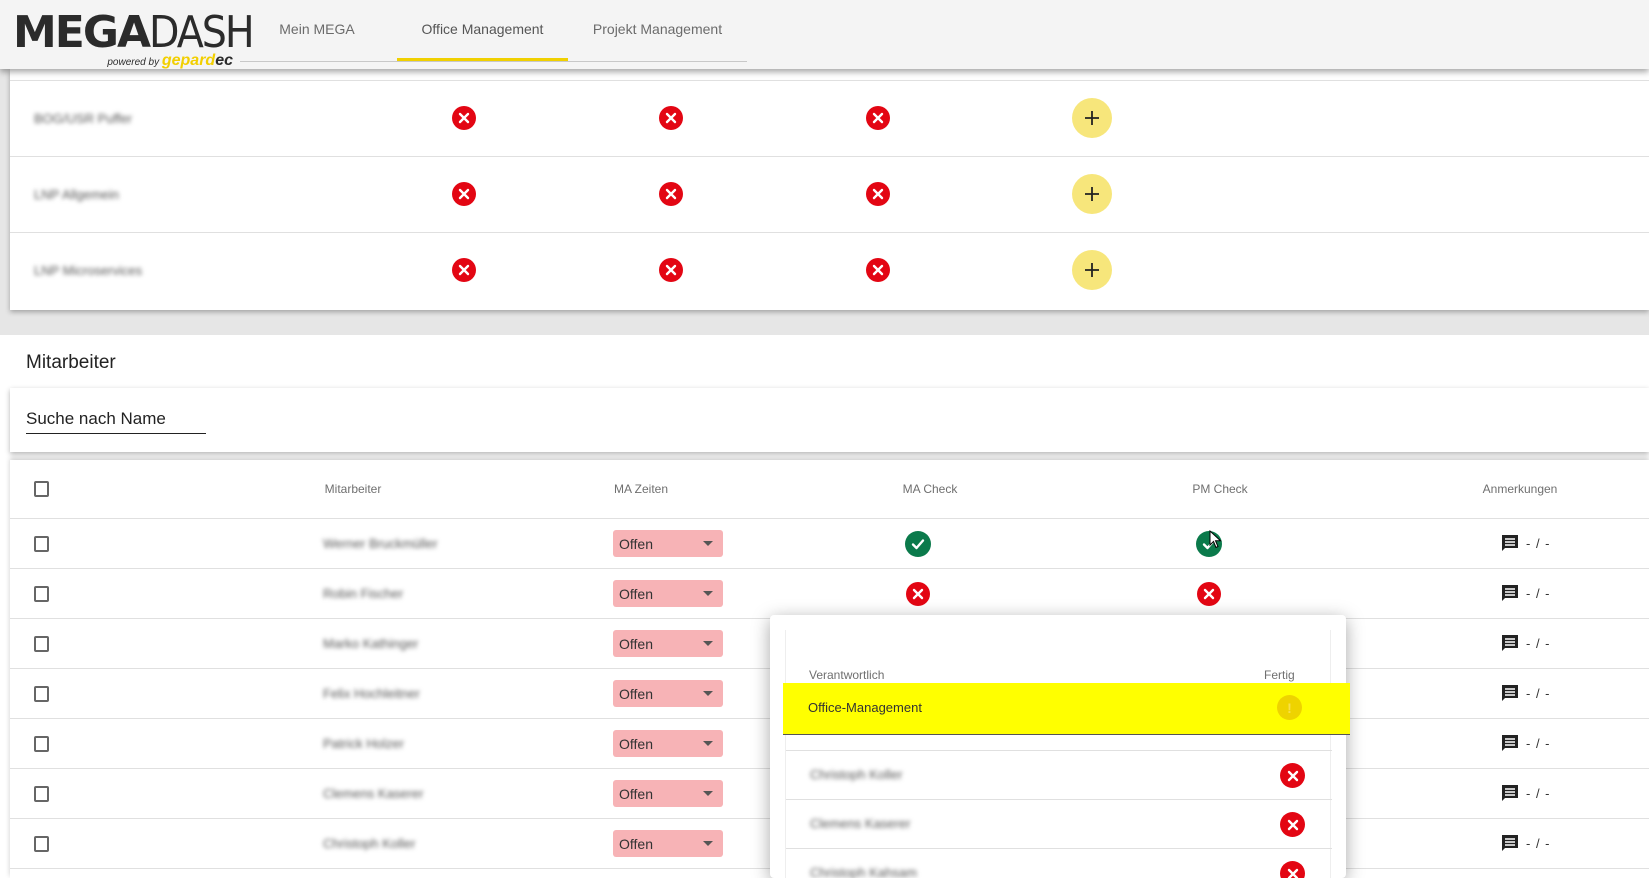 The image size is (1649, 878). I want to click on responsible-name: Christoph Kahsam, so click(863, 871).